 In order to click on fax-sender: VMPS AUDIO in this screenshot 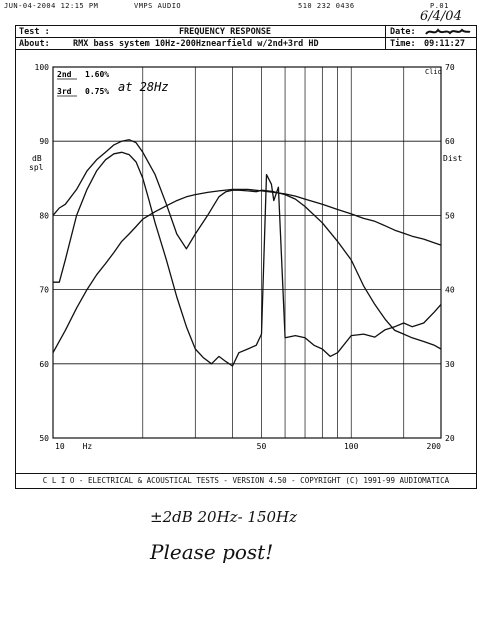, I will do `click(158, 6)`.